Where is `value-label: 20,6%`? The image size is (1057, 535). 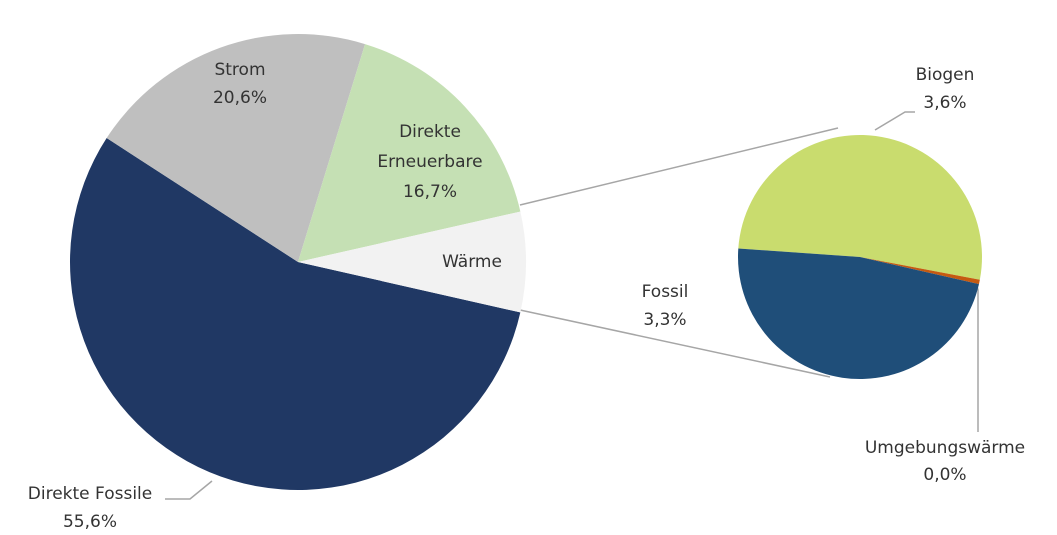
value-label: 20,6% is located at coordinates (240, 98).